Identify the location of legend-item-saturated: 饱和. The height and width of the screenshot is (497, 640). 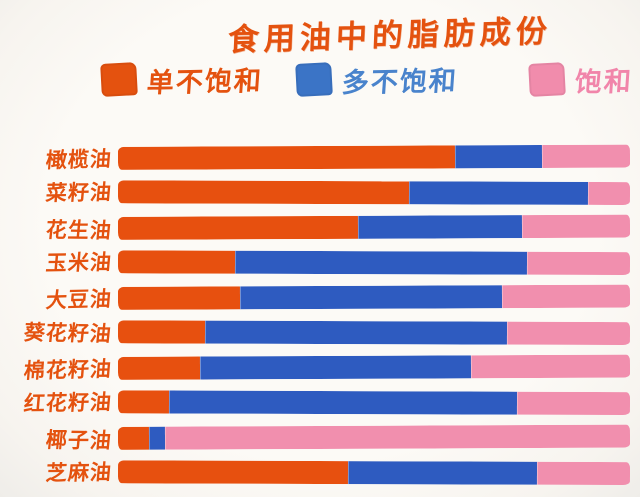
(581, 79).